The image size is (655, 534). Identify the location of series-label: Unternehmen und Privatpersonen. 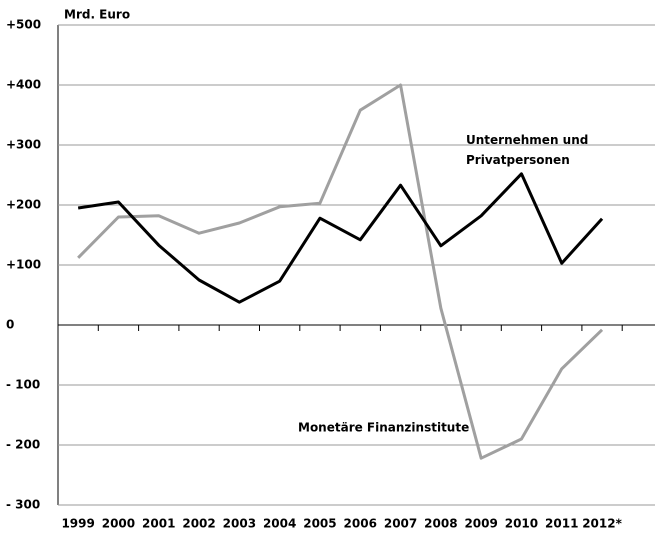
(527, 150).